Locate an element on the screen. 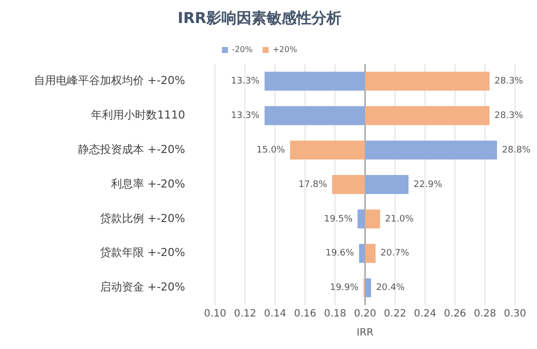  x-tick-label: 0.12 is located at coordinates (245, 314).